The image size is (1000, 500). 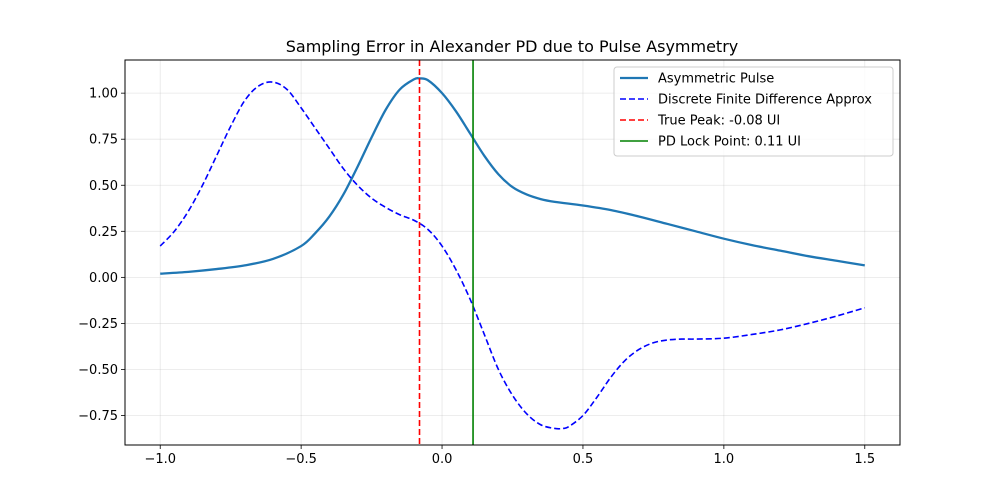 What do you see at coordinates (718, 121) in the screenshot?
I see `legend-label: True Peak: -0.08 UI` at bounding box center [718, 121].